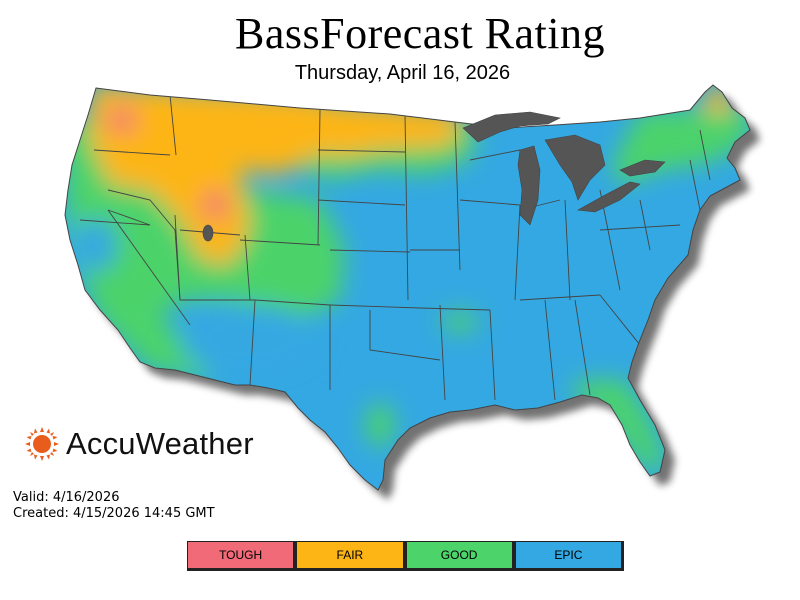  Describe the element at coordinates (351, 556) in the screenshot. I see `legend-fair: FAIR` at that location.